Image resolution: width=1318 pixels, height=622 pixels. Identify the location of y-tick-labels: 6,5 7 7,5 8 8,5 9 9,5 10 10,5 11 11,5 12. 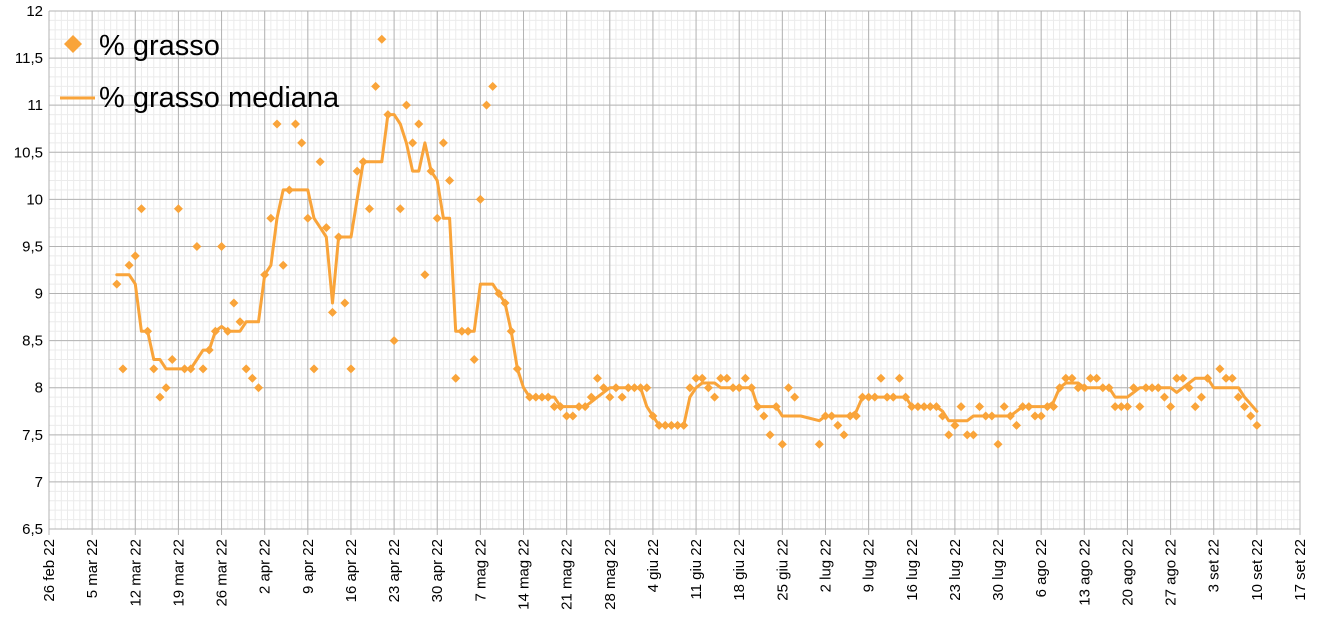
(28, 270).